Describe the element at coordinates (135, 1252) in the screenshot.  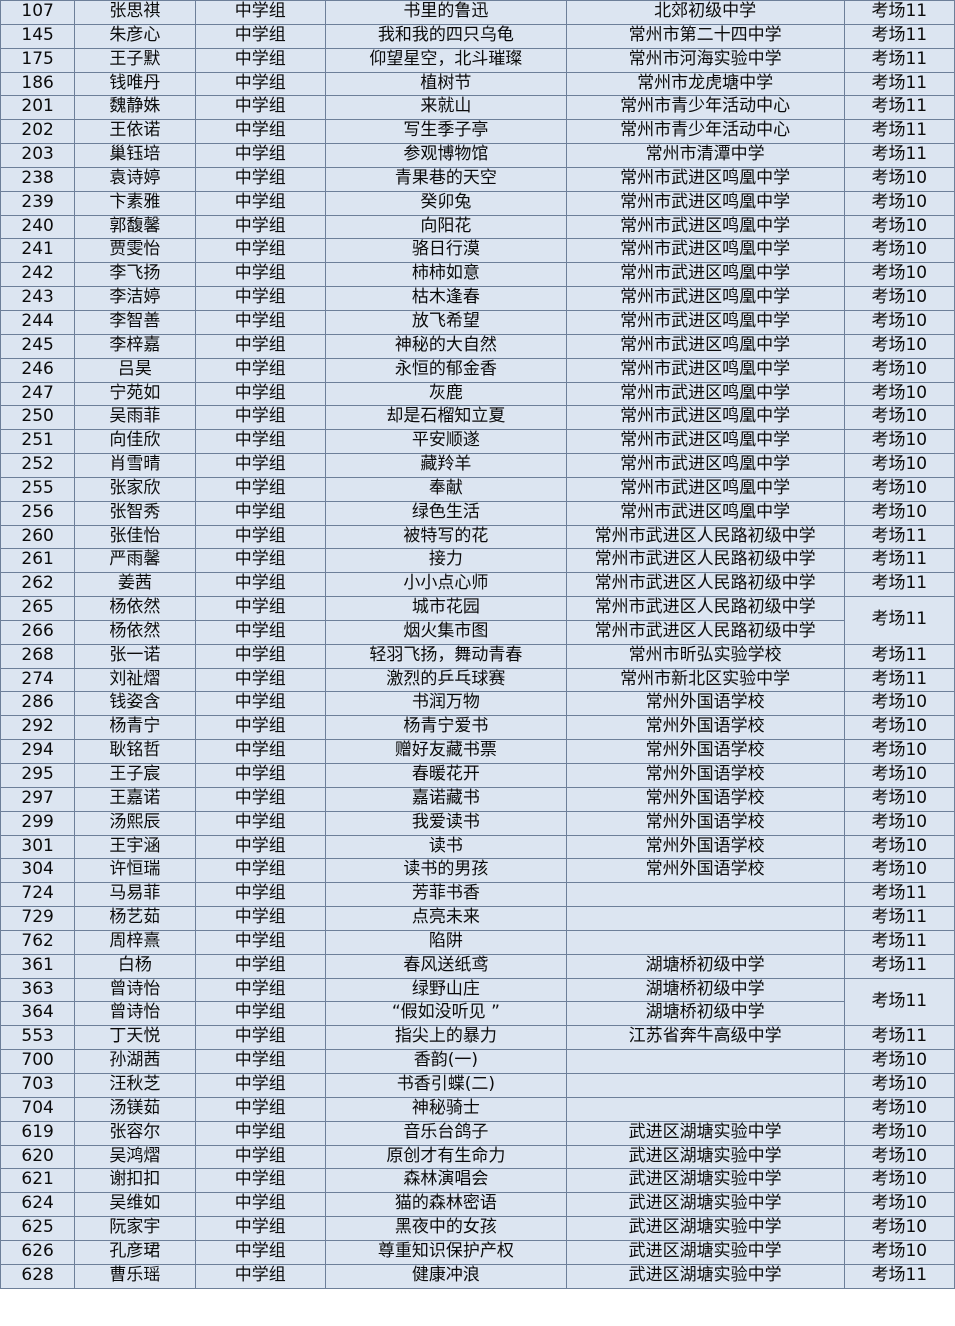
I see `cell-name: 孔彦珺` at that location.